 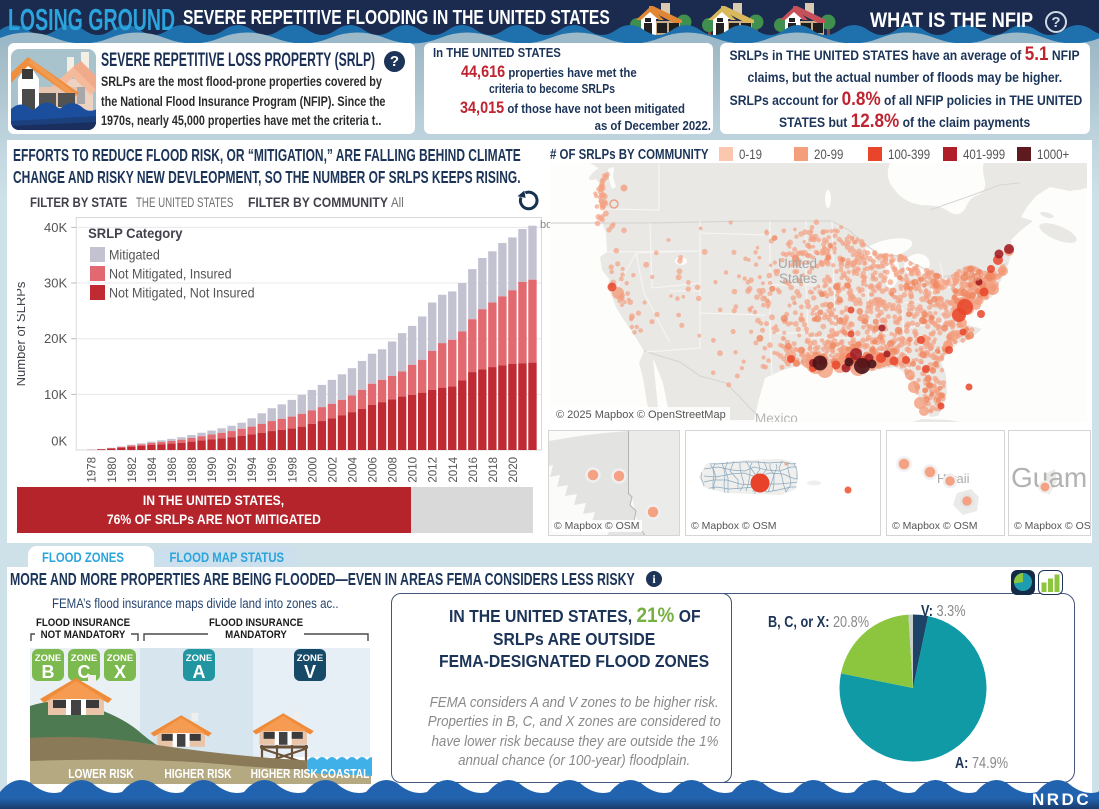 I want to click on svg-text: 1982, so click(x=133, y=470).